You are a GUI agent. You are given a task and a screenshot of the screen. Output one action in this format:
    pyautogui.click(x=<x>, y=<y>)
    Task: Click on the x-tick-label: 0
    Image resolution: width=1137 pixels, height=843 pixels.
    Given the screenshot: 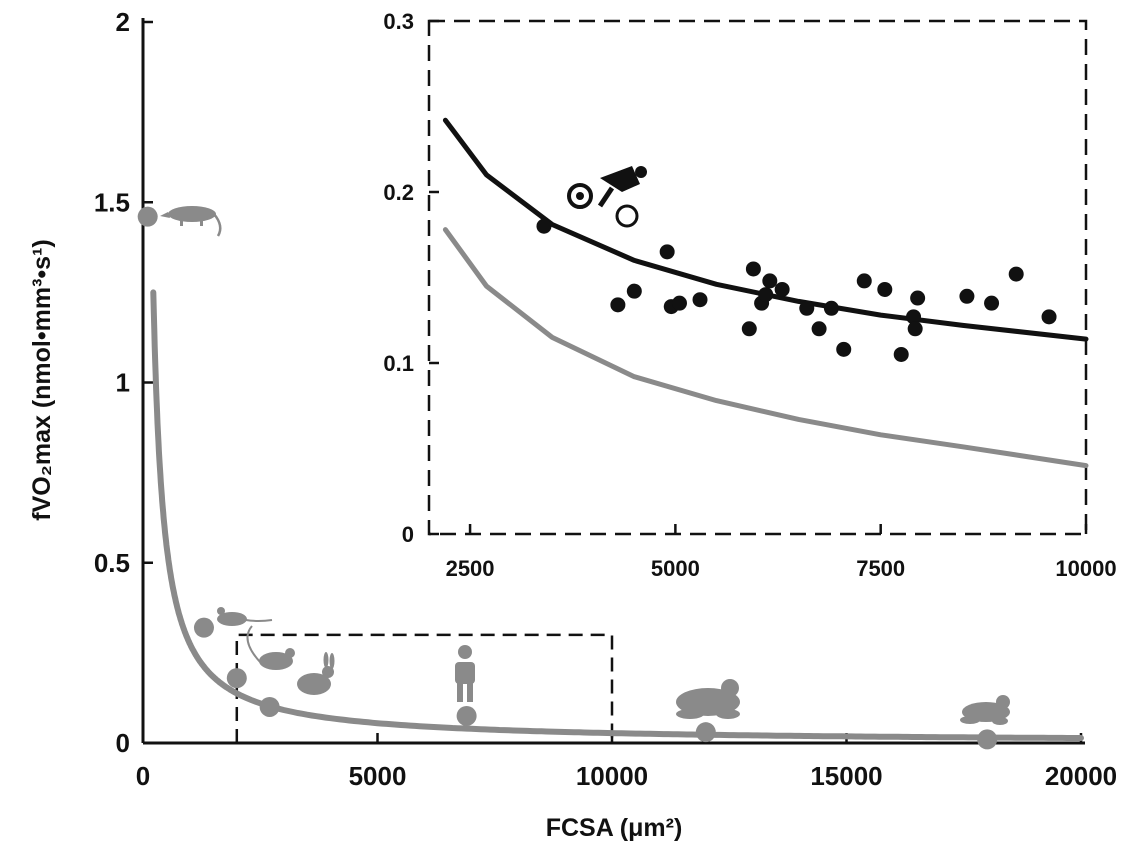 What is the action you would take?
    pyautogui.click(x=143, y=776)
    